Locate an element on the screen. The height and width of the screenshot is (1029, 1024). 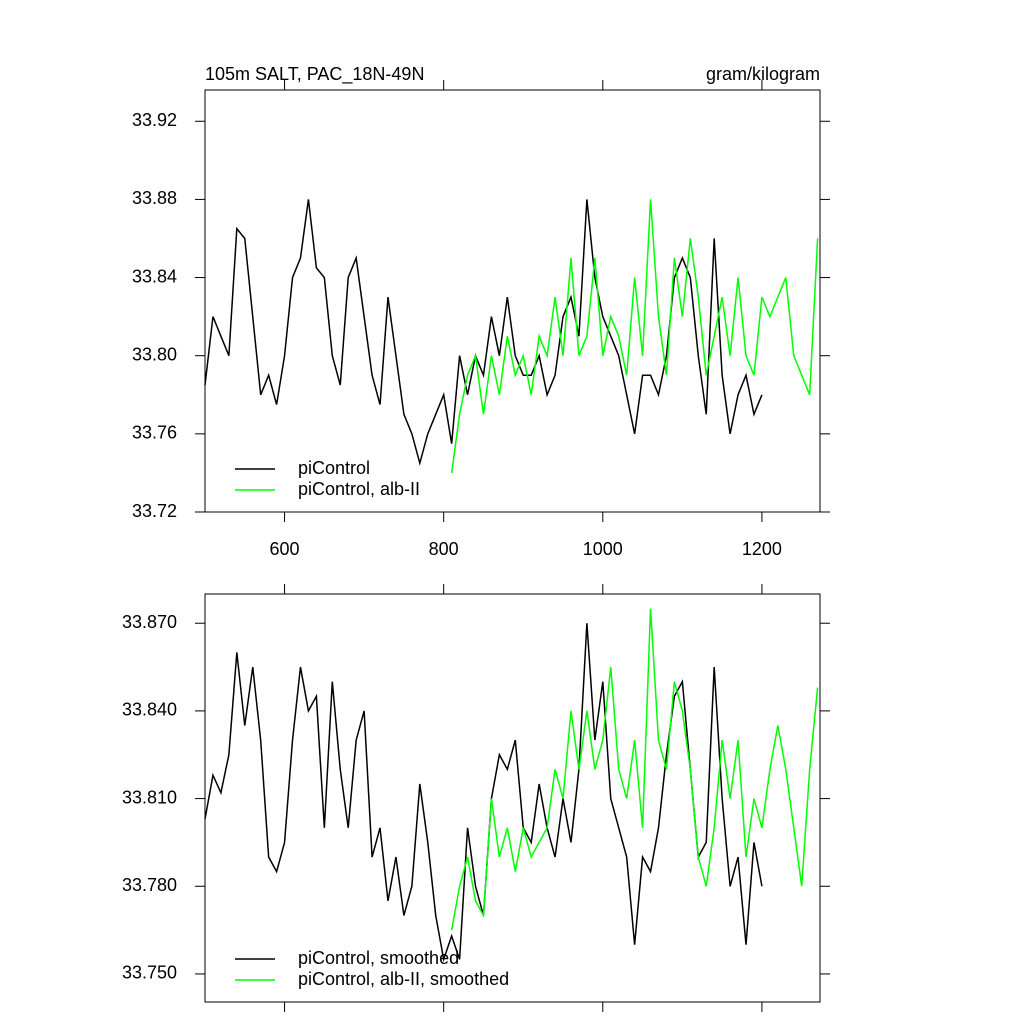
x-tick-label: 1200 is located at coordinates (762, 549).